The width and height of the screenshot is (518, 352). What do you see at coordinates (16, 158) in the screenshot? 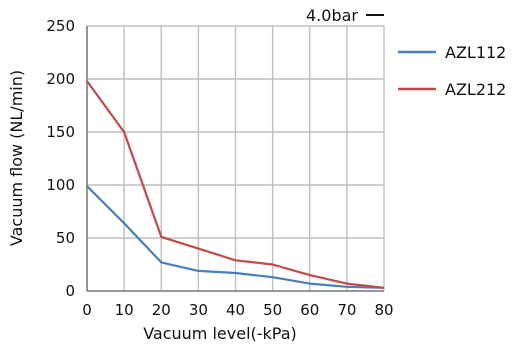
I see `y-axis-label: Vacuum flow (NL/min)` at bounding box center [16, 158].